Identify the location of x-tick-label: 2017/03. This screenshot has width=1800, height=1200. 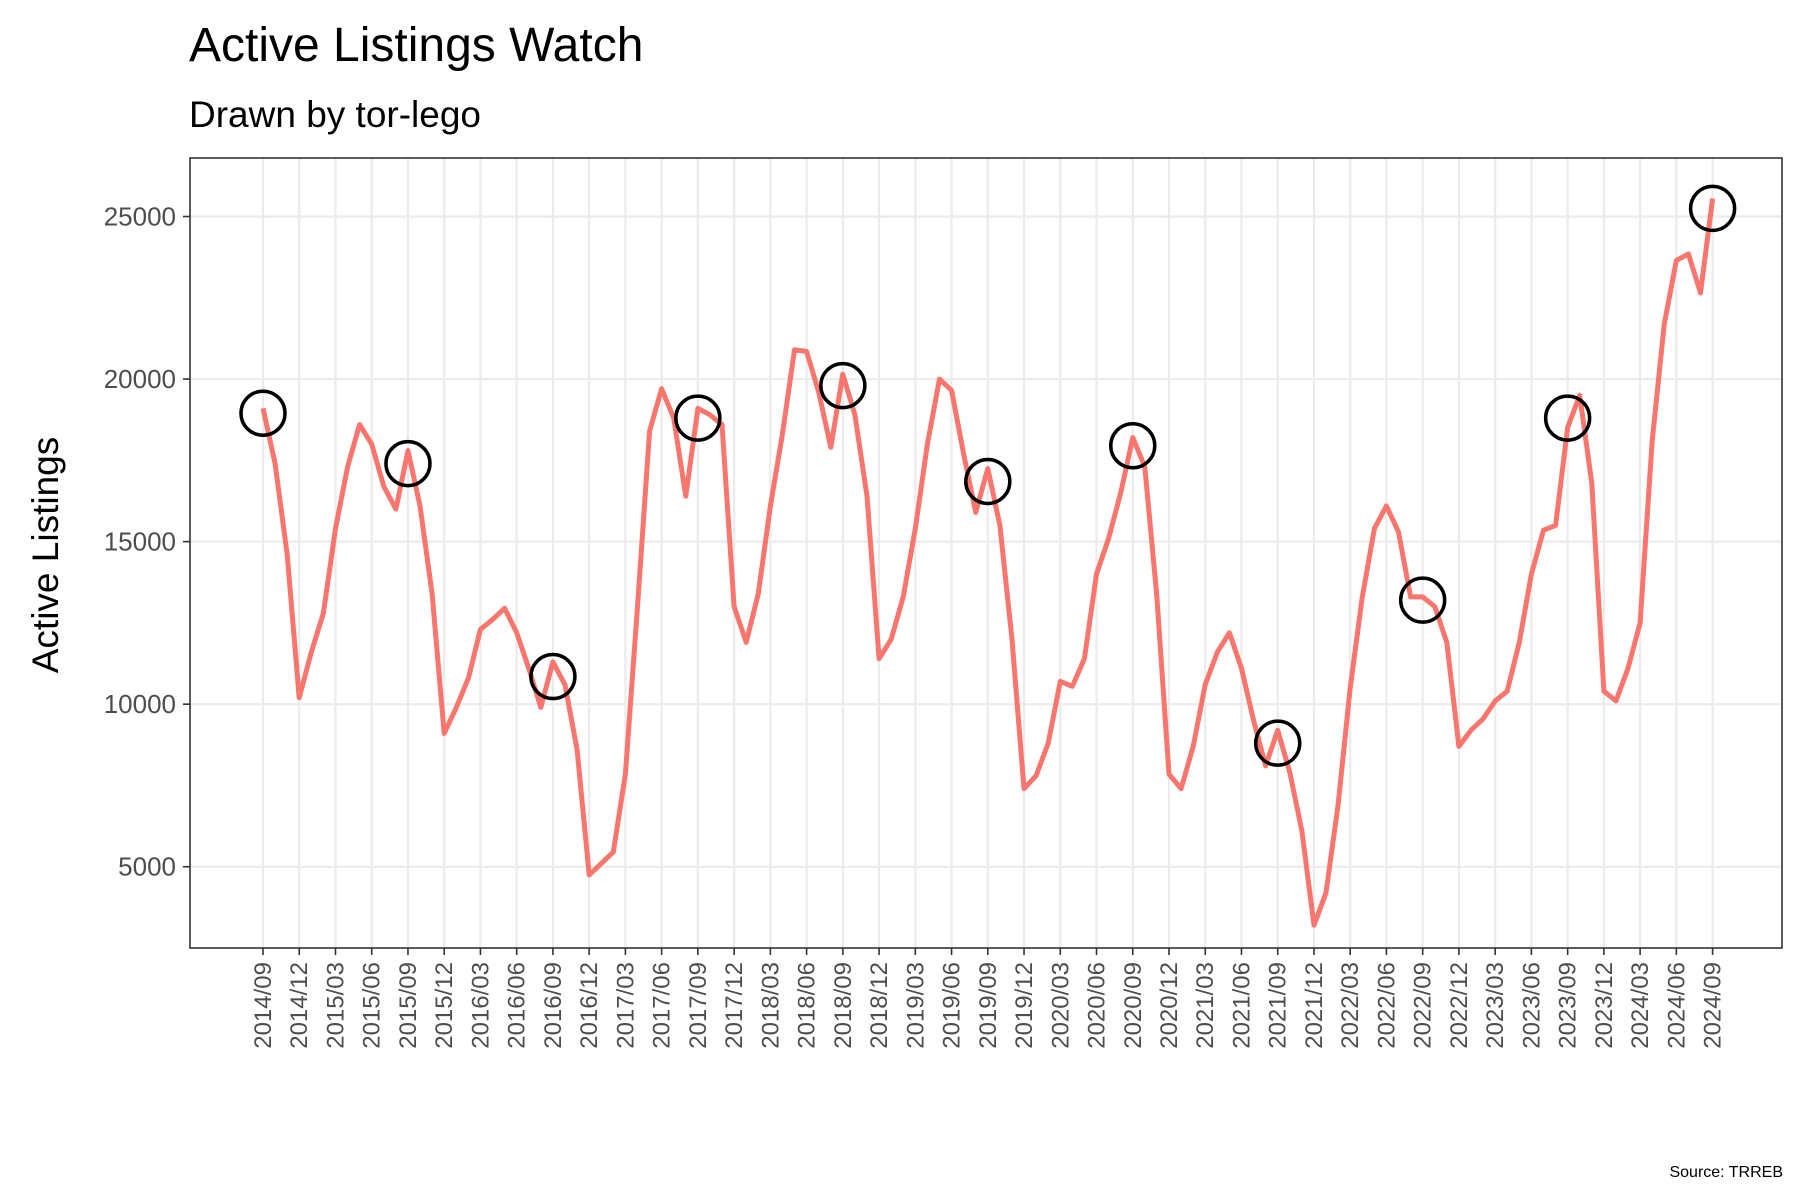
(625, 1005).